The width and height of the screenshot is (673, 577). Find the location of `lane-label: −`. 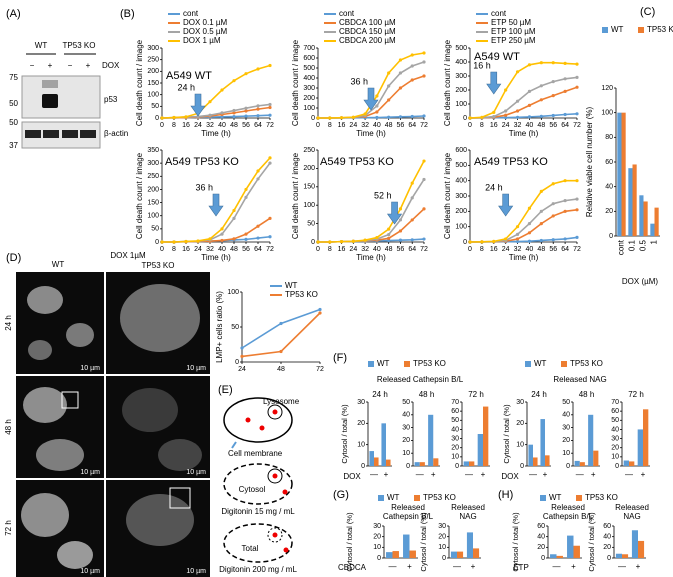

lane-label: − is located at coordinates (70, 65).